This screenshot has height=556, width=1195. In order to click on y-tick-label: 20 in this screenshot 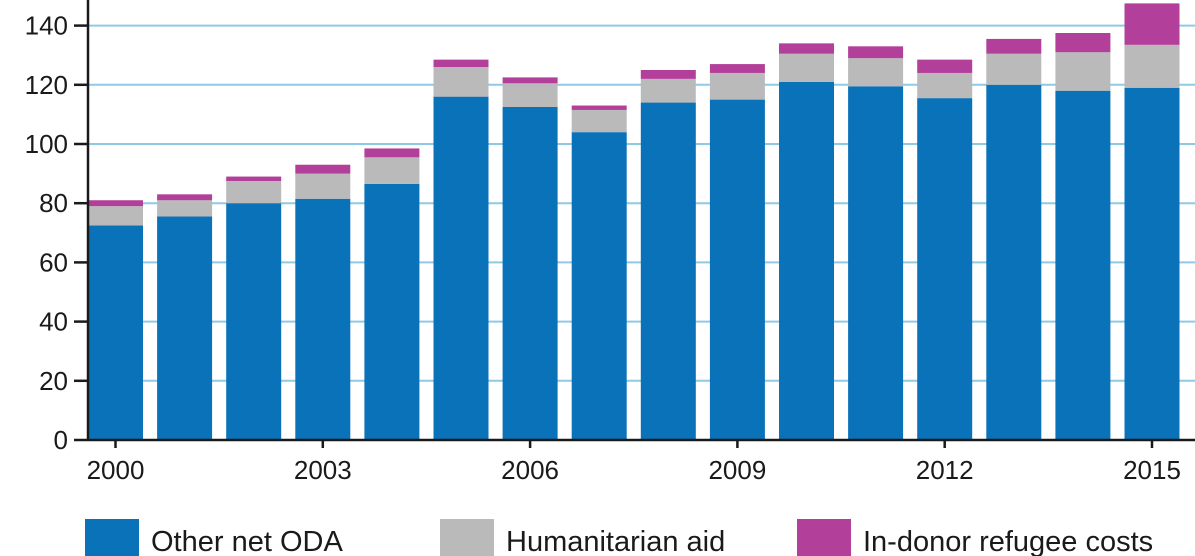, I will do `click(53, 381)`.